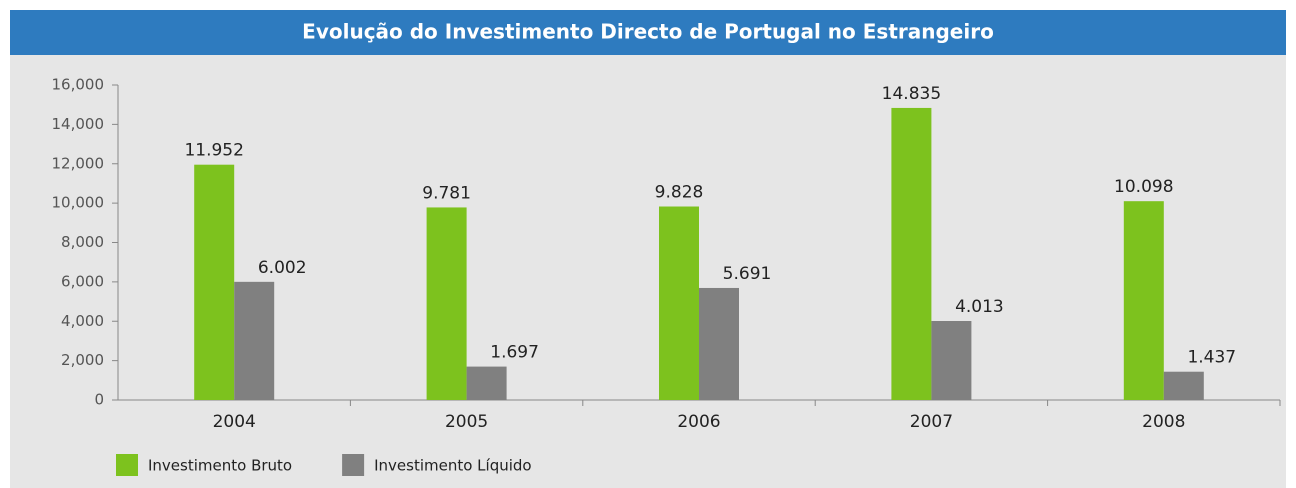 This screenshot has width=1296, height=488. Describe the element at coordinates (911, 94) in the screenshot. I see `data-label: 14.835` at that location.